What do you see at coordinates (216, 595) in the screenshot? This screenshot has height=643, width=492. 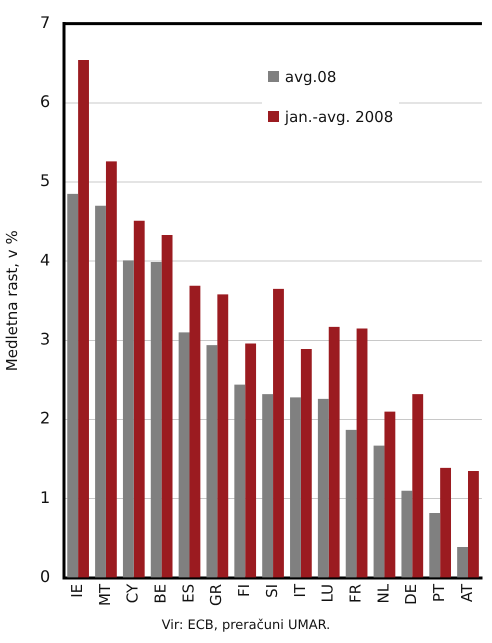 I see `x-tick-label: GR` at bounding box center [216, 595].